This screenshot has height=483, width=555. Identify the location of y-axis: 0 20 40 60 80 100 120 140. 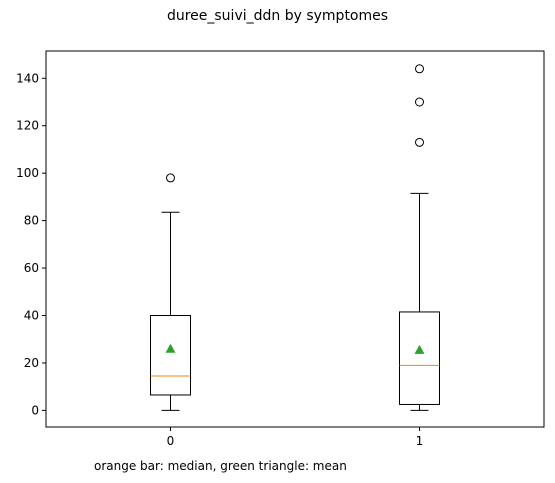
(31, 244).